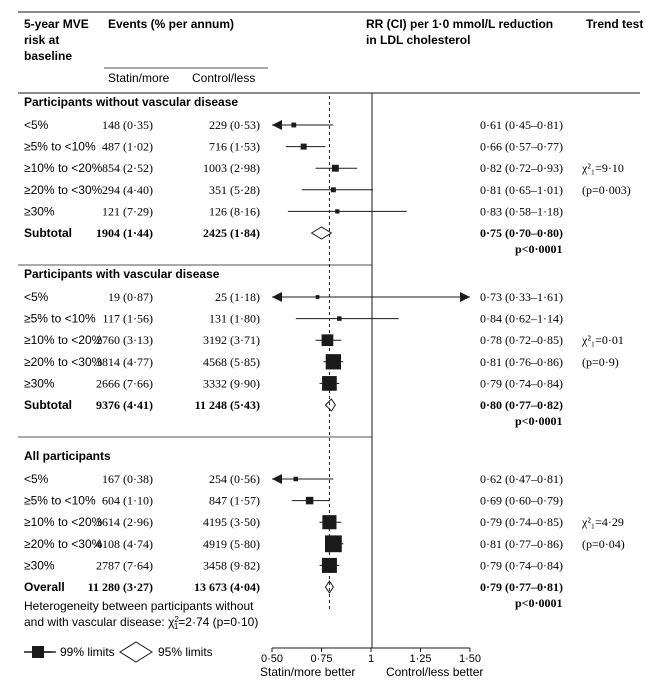 Image resolution: width=664 pixels, height=694 pixels. Describe the element at coordinates (231, 565) in the screenshot. I see `control-events: 3458 (9·82)` at that location.